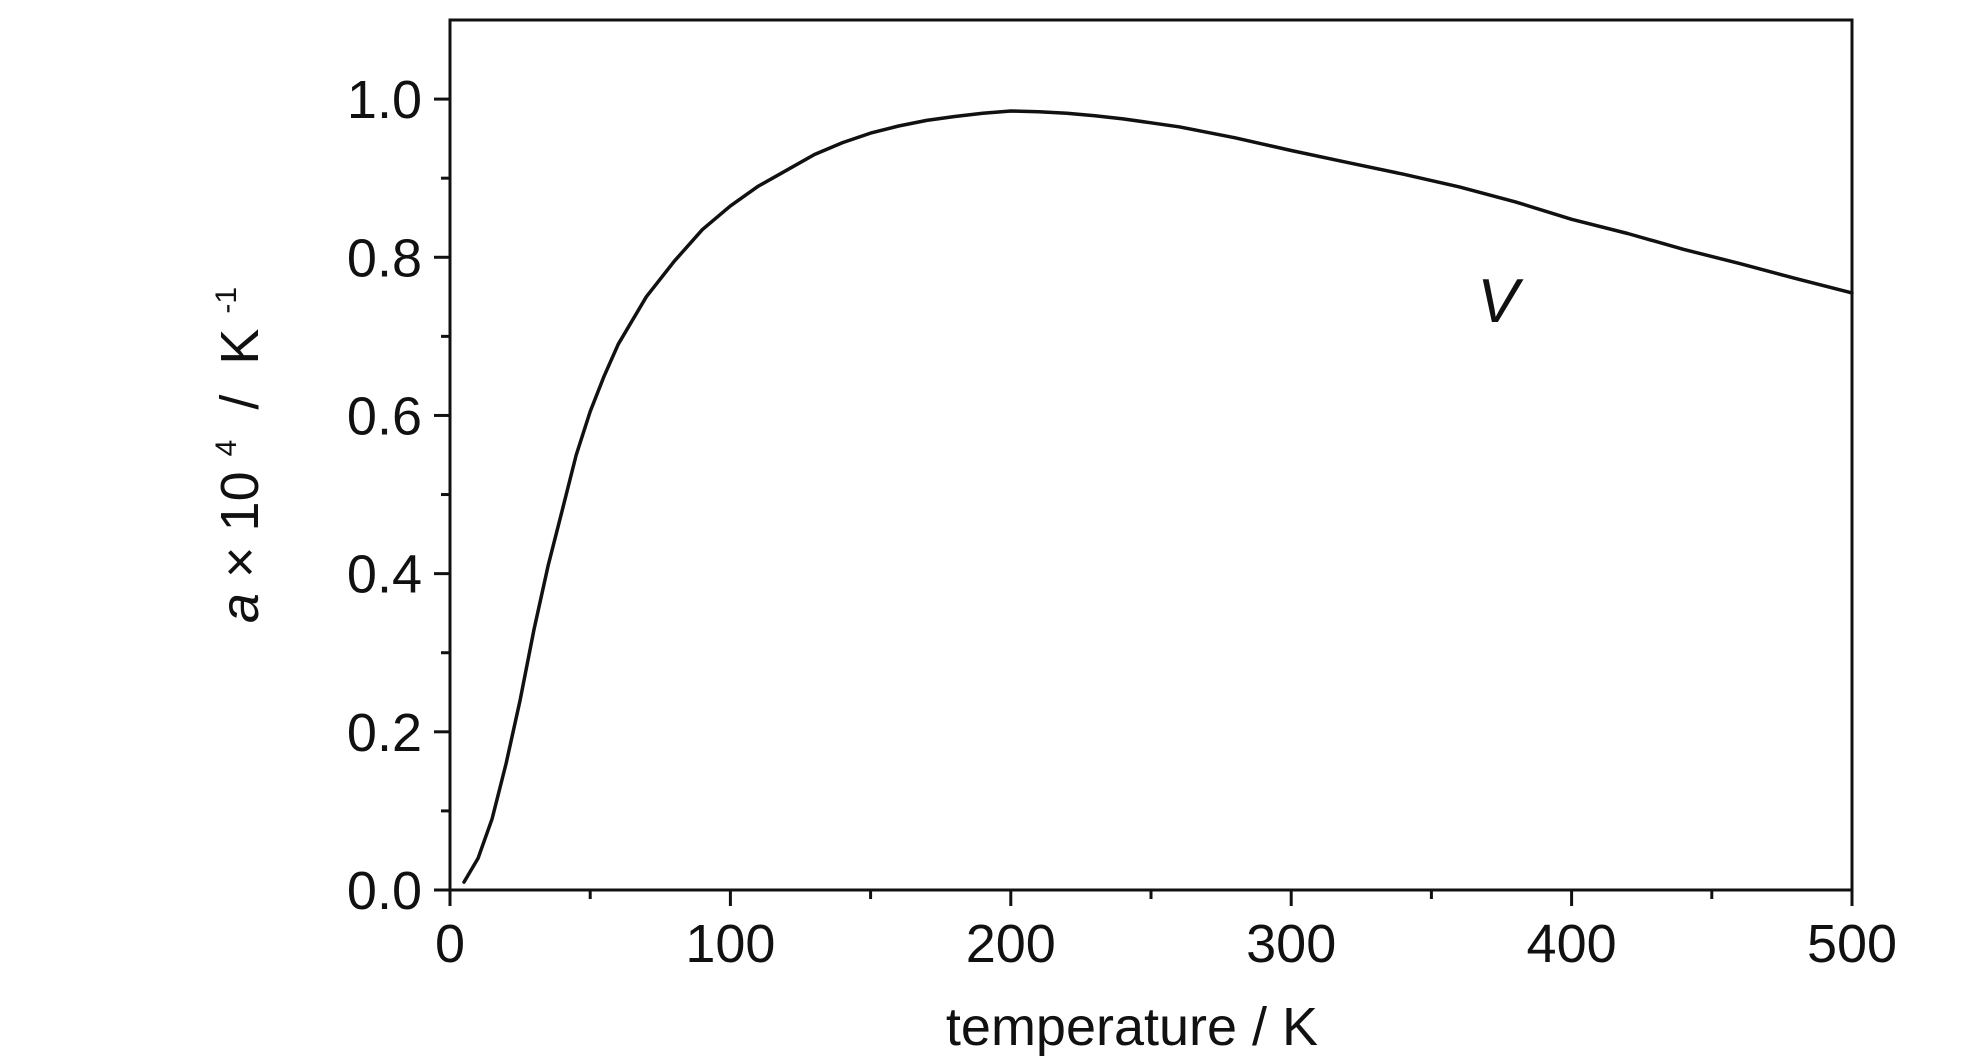 The height and width of the screenshot is (1063, 1984). Describe the element at coordinates (1166, 944) in the screenshot. I see `x-tick-labels: 0 100 200 300 400 500` at that location.